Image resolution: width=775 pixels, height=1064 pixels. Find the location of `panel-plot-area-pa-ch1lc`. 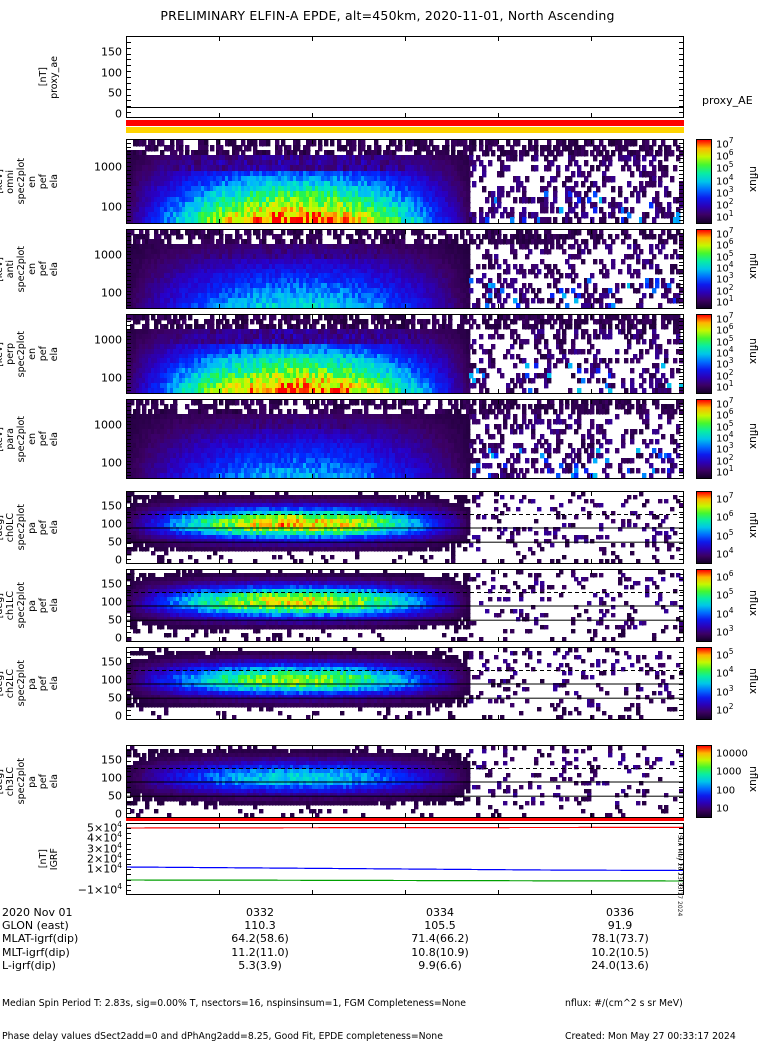

panel-plot-area-pa-ch1lc is located at coordinates (405, 605).